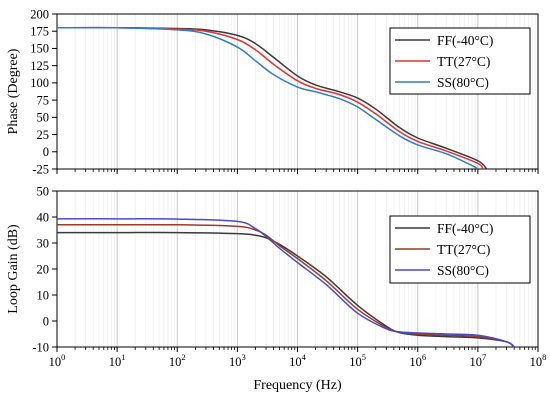 This screenshot has height=404, width=550. I want to click on y-tick-label: 175, so click(39, 32).